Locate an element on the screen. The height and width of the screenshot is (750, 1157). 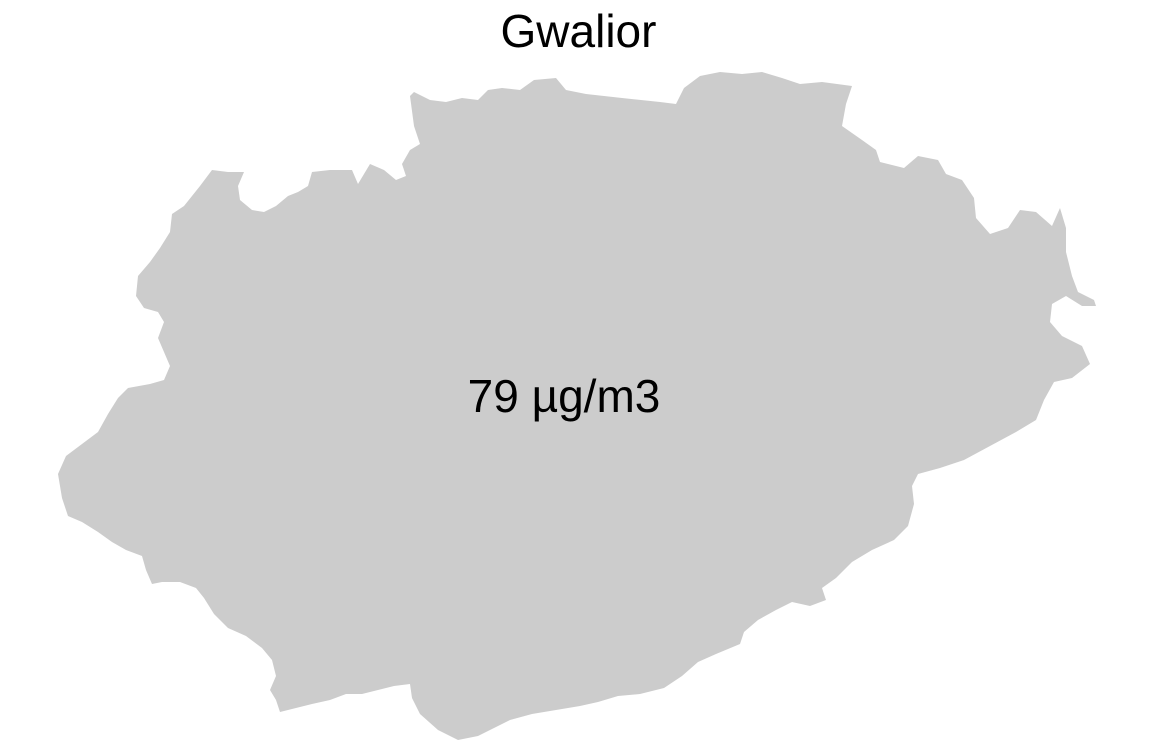
map-value-label: 79 µg/m3 is located at coordinates (564, 396).